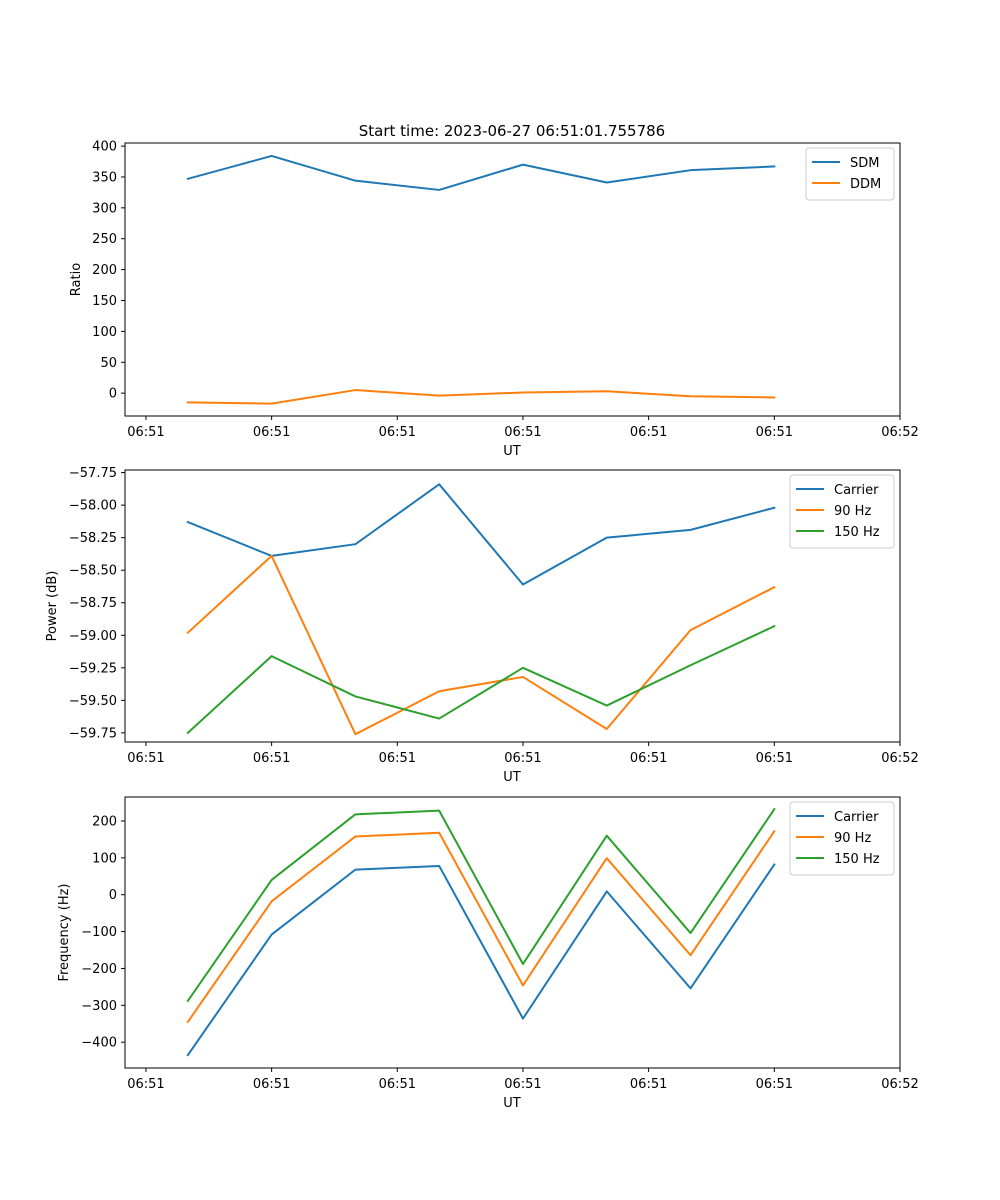 The height and width of the screenshot is (1200, 1000). What do you see at coordinates (93, 538) in the screenshot?
I see `y-tick-label: −58.25` at bounding box center [93, 538].